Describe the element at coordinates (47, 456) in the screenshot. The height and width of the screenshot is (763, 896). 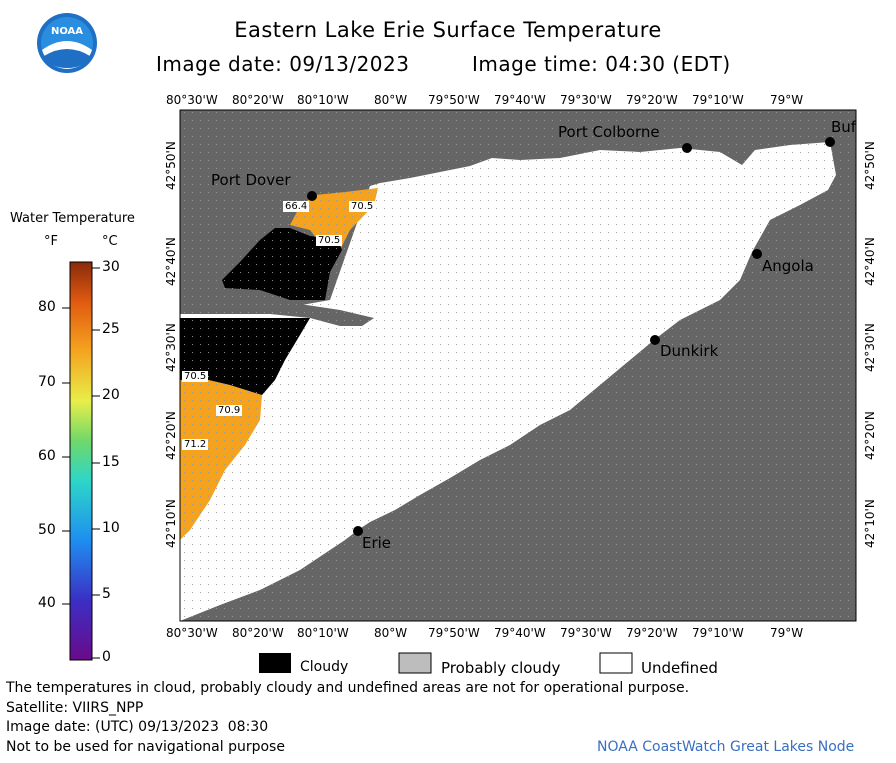
I see `scale-f-tick: 60` at that location.